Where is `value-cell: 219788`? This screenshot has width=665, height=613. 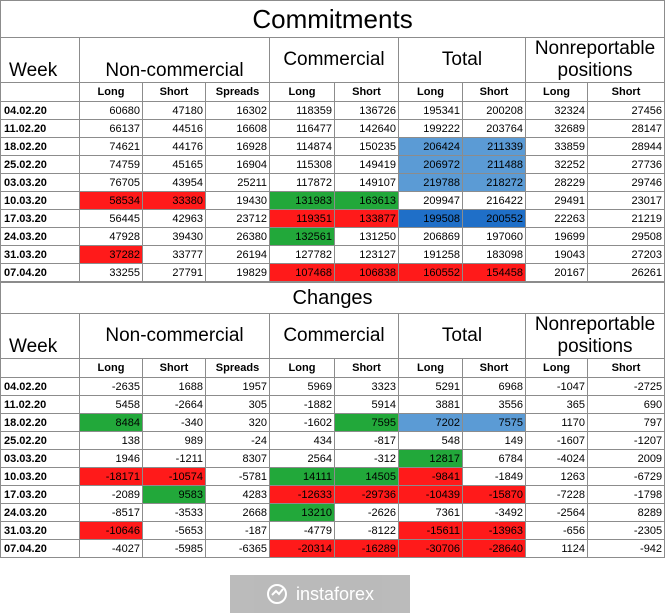 value-cell: 219788 is located at coordinates (430, 182).